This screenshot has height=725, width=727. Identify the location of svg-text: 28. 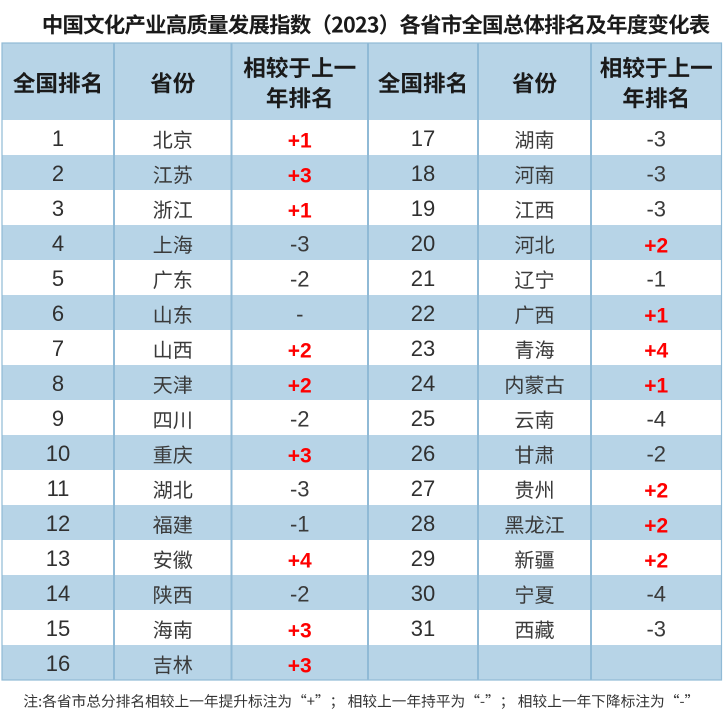
(423, 523).